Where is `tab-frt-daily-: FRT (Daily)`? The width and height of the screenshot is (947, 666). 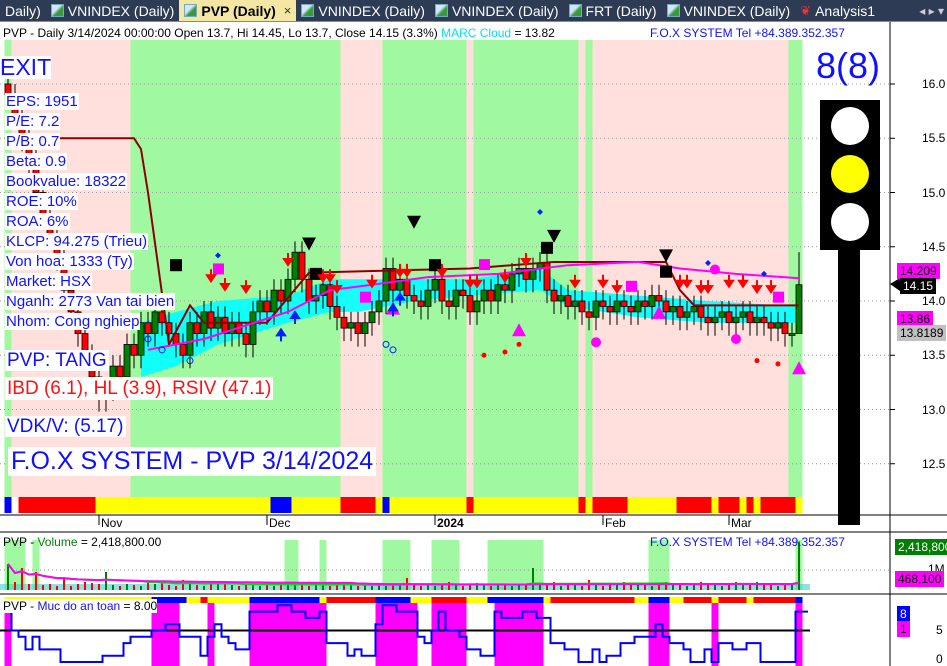 tab-frt-daily-: FRT (Daily) is located at coordinates (613, 10).